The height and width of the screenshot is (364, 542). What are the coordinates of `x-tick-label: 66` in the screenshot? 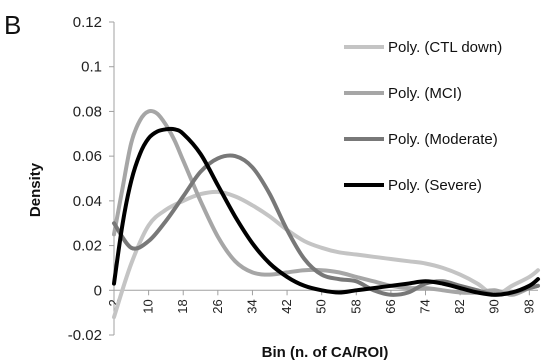 It's located at (390, 306).